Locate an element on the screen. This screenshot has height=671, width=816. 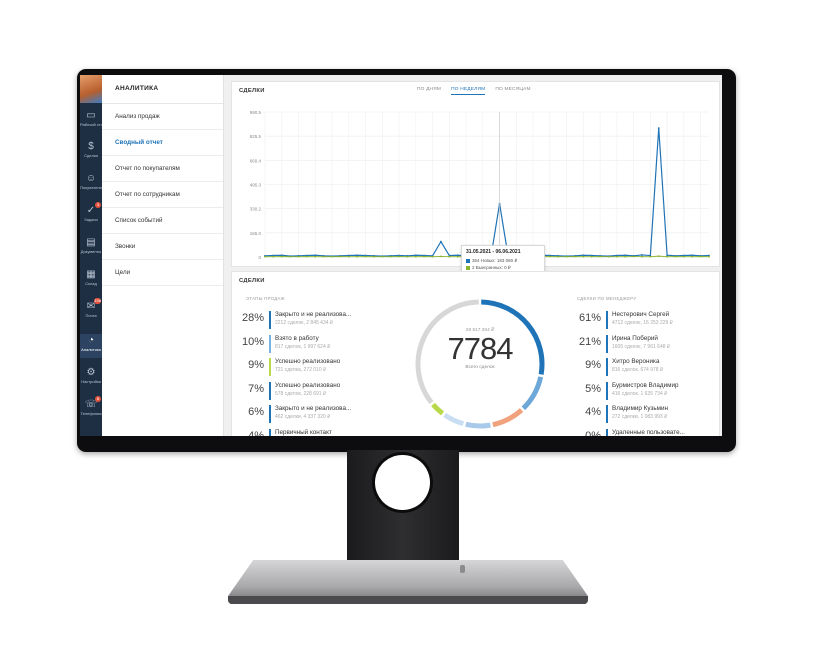
submenu-item-1: Сводный отчет is located at coordinates (162, 143).